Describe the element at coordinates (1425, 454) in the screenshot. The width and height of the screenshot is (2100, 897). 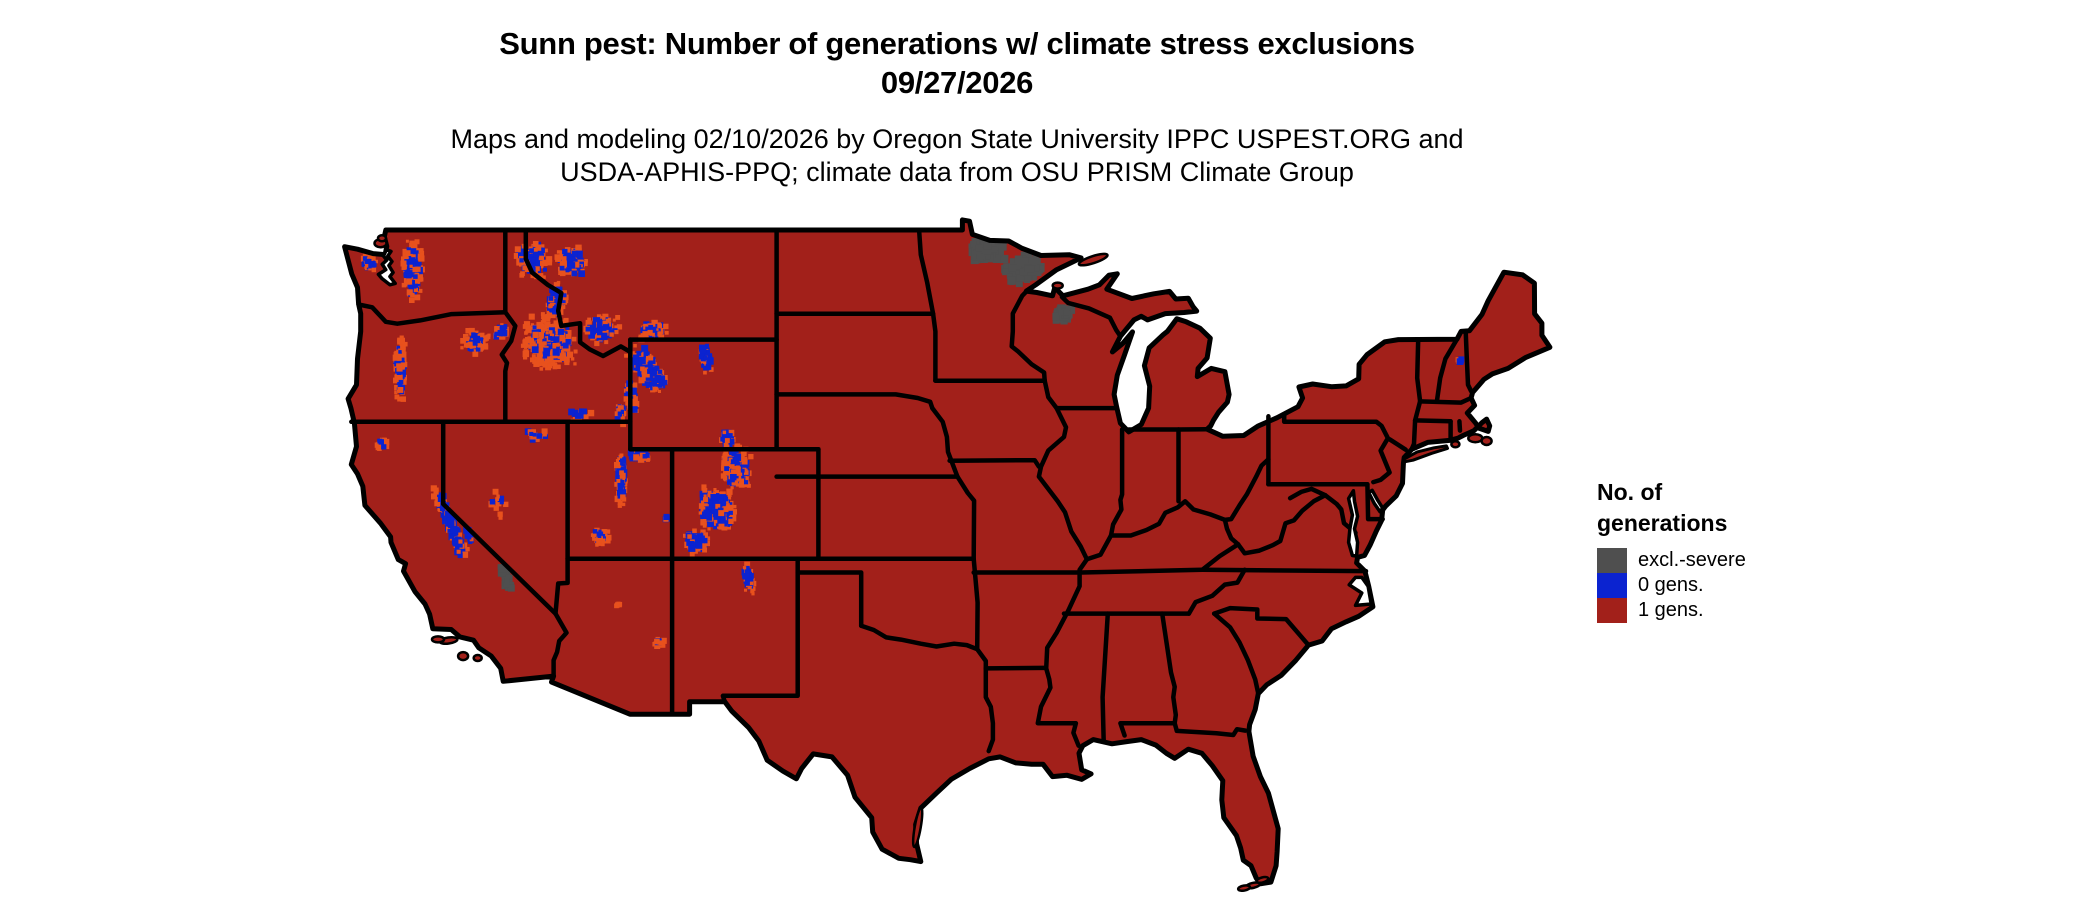
I see `long-island` at that location.